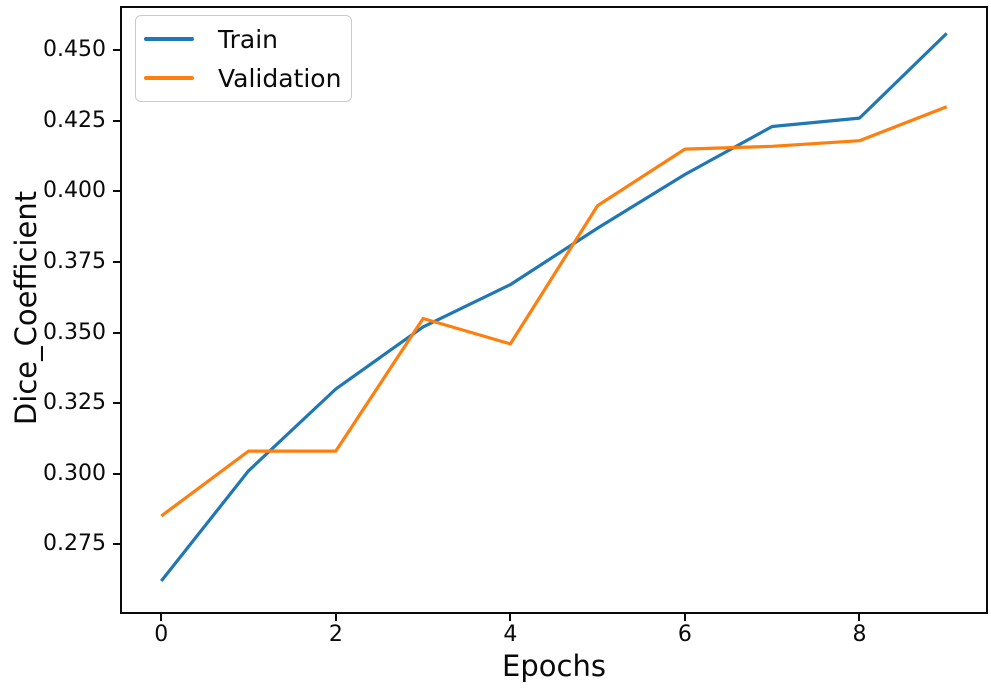 The height and width of the screenshot is (695, 991). Describe the element at coordinates (169, 39) in the screenshot. I see `train-line-swatch` at that location.